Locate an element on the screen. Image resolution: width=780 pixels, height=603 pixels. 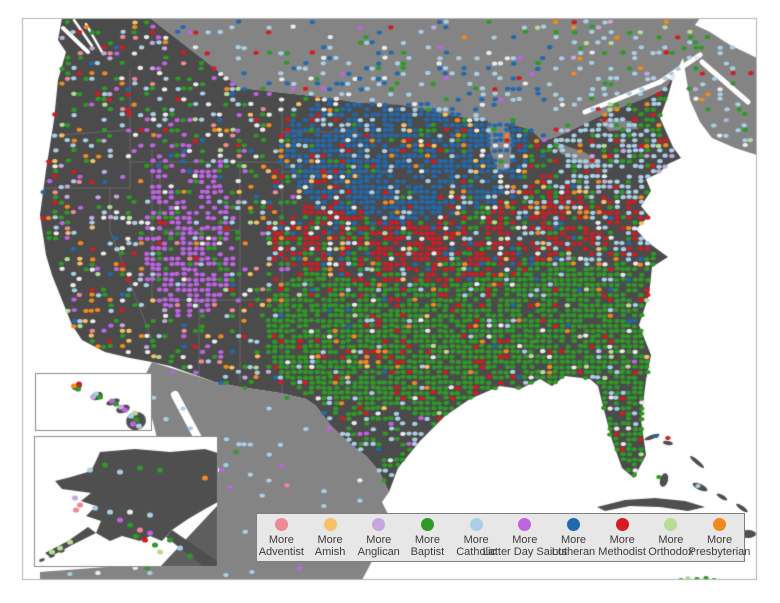
legend-color-dot-amish is located at coordinates (330, 524).